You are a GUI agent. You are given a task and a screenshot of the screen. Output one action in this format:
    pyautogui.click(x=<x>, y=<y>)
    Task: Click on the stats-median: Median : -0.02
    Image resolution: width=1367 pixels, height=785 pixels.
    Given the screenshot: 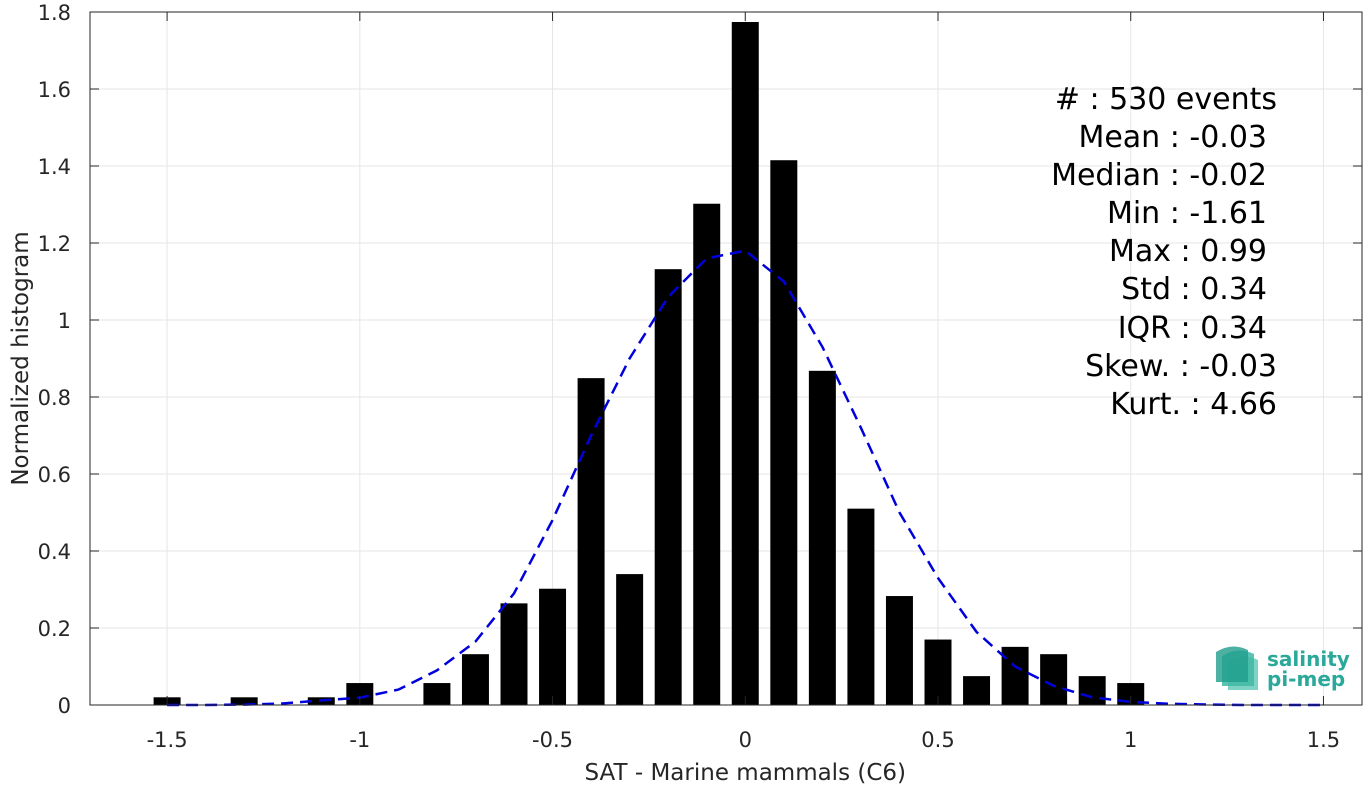 What is the action you would take?
    pyautogui.click(x=1159, y=175)
    